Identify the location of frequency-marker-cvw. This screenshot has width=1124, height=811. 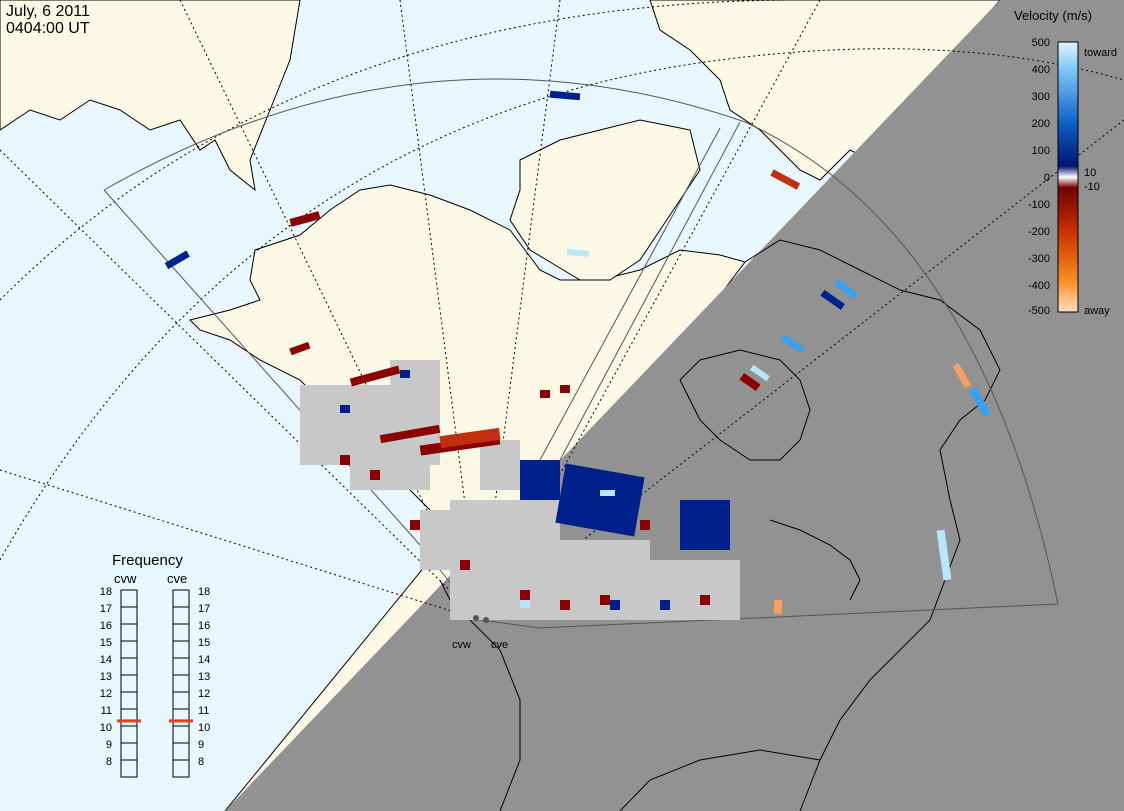
(129, 721).